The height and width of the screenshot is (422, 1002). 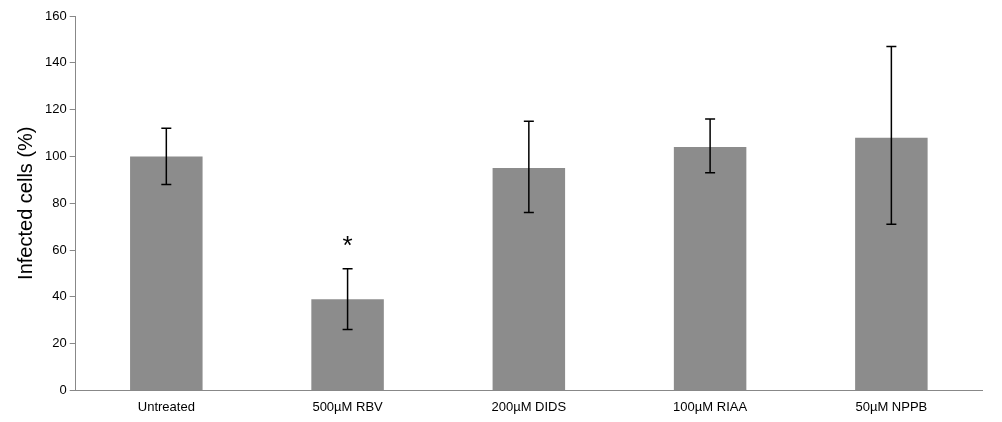 I want to click on y-tick-label: 60, so click(x=59, y=249).